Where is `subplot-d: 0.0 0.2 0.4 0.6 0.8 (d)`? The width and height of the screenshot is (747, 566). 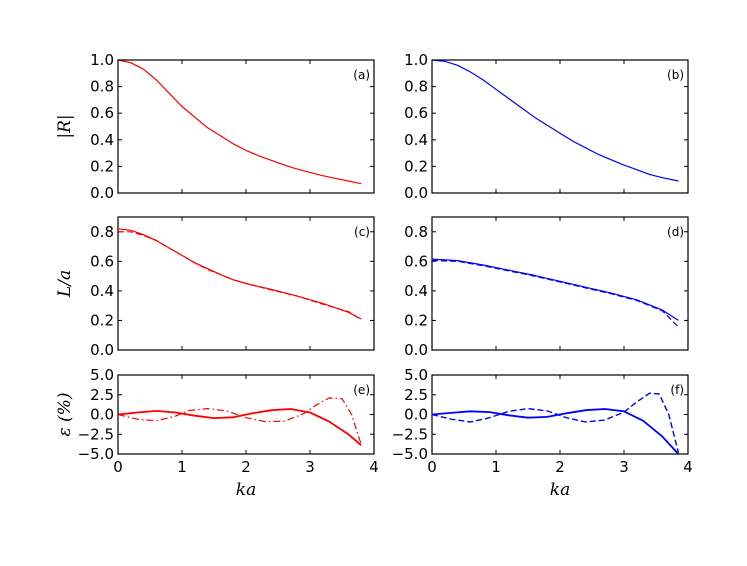 subplot-d: 0.0 0.2 0.4 0.6 0.8 (d) is located at coordinates (546, 287).